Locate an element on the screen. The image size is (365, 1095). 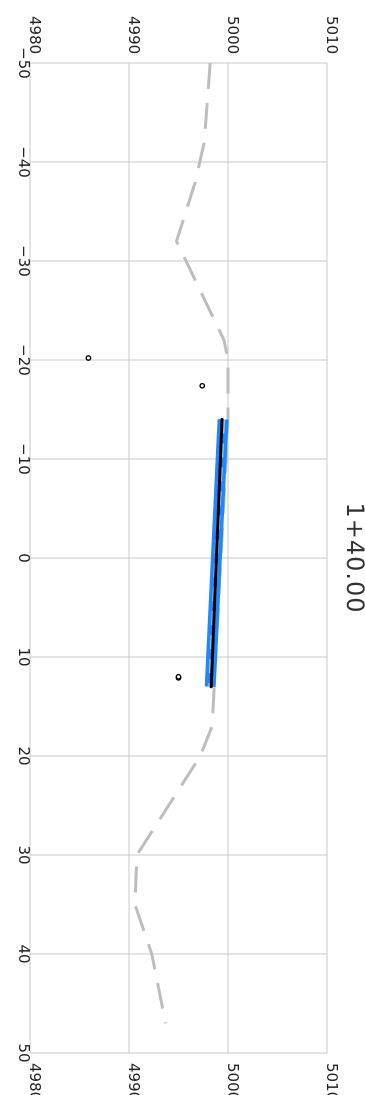
tick-label-station: 30 is located at coordinates (24, 854).